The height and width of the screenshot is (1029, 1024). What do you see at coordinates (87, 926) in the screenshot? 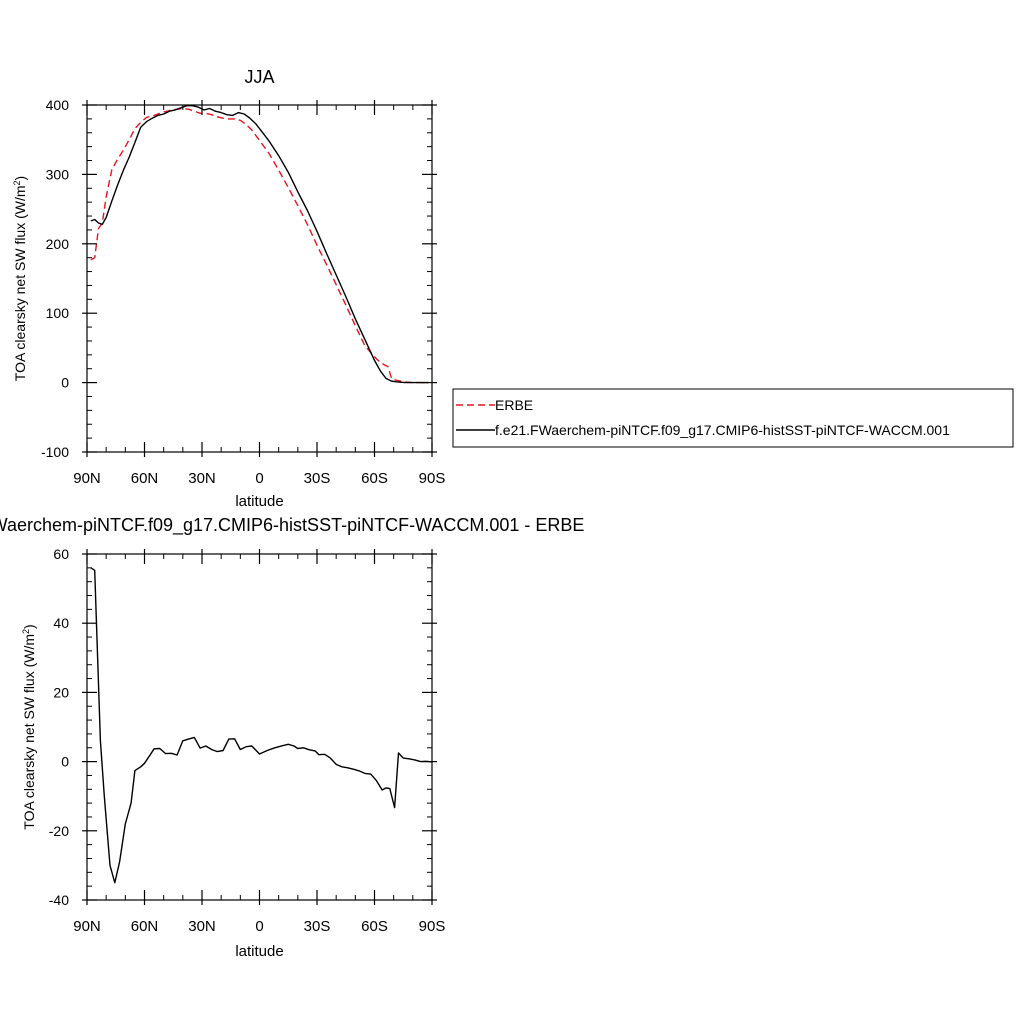
I see `bottom-x-tick-label: 90N` at bounding box center [87, 926].